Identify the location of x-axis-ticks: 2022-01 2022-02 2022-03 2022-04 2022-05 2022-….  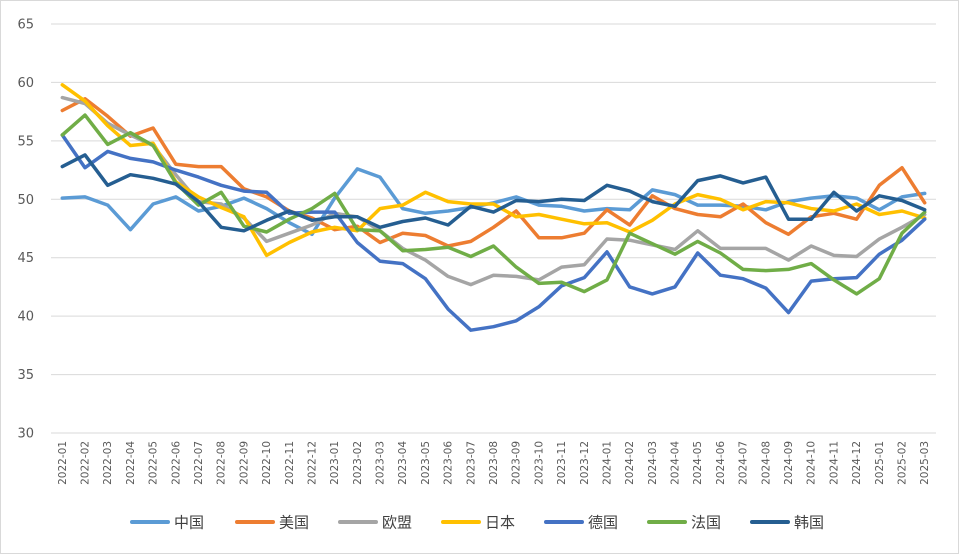
(494, 463).